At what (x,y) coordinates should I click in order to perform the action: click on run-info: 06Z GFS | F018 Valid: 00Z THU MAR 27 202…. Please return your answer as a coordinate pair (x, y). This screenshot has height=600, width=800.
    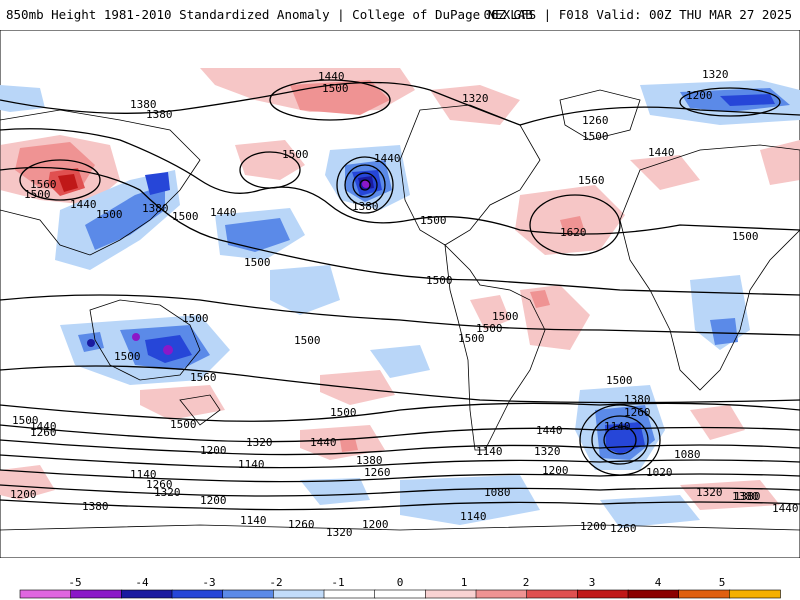
    Looking at the image, I should click on (637, 14).